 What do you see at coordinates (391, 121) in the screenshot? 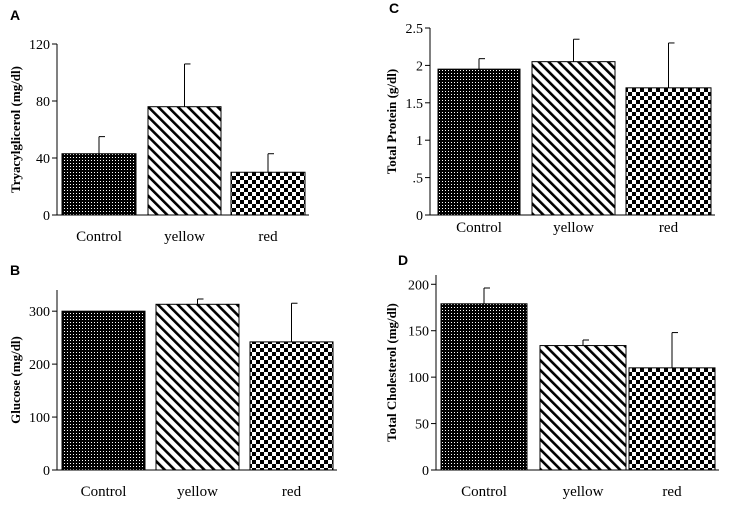
I see `y-axis-label: Total Protein (g/dl)` at bounding box center [391, 121].